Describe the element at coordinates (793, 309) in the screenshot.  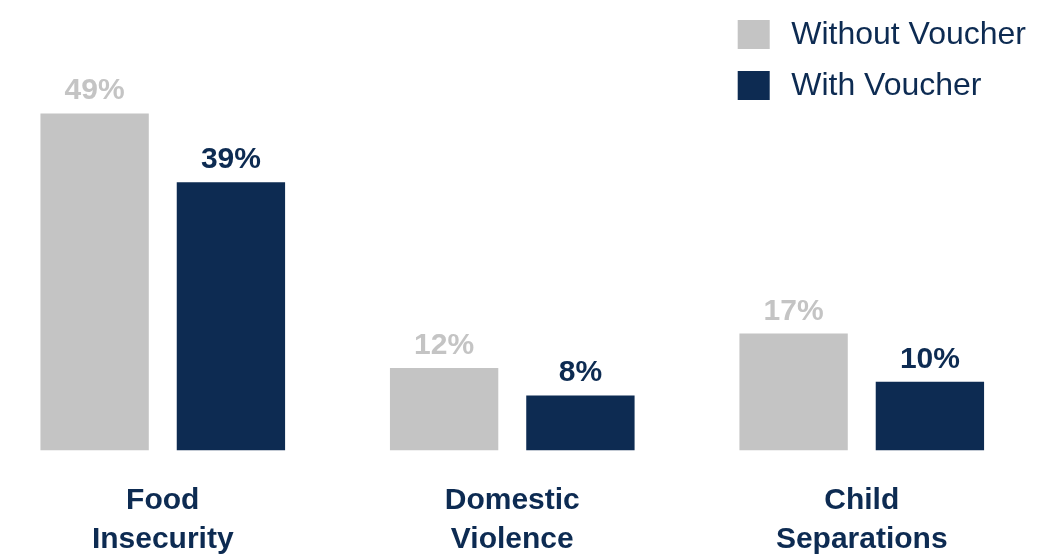
I see `data-label: 17%` at that location.